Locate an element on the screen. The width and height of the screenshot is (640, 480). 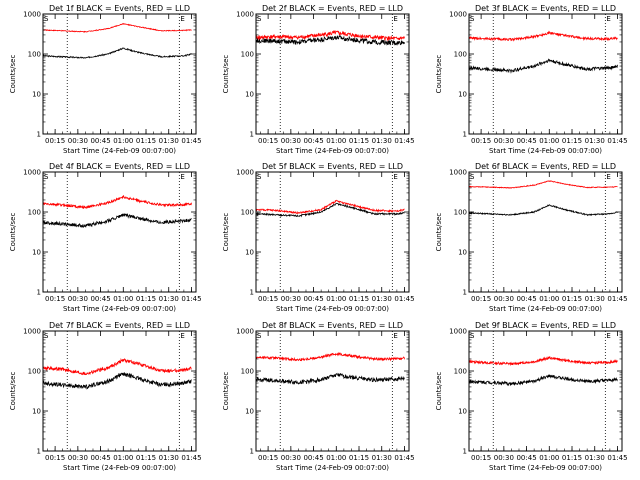
chart-title: Det 2f BLACK = Events, RED = LLD is located at coordinates (332, 8).